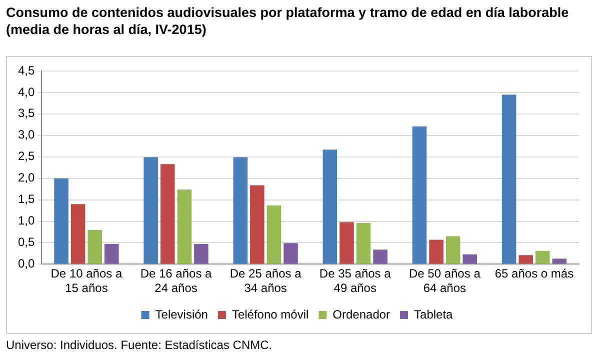  I want to click on x-tick-label: De 50 años a 64 años, so click(444, 281).